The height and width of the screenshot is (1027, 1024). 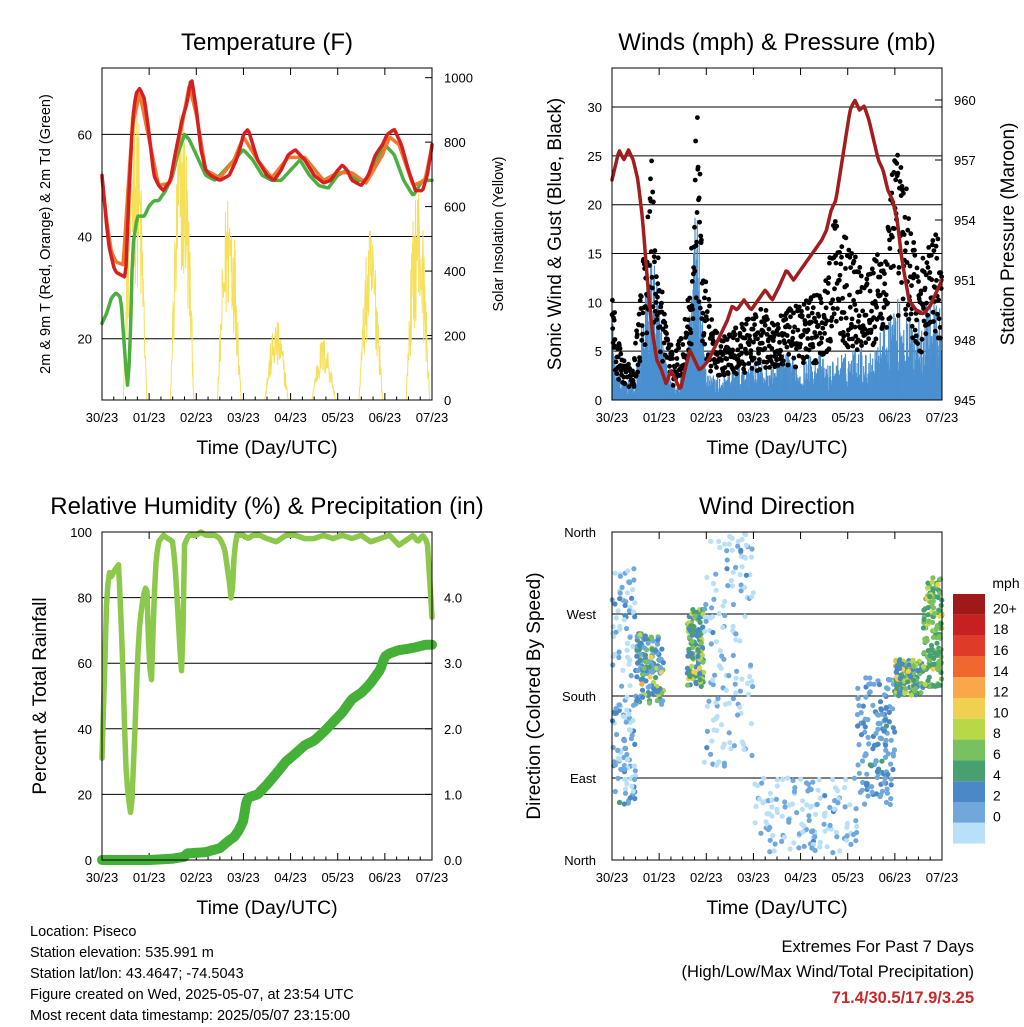 I want to click on y-axis-label: Direction (Colored By Speed), so click(x=534, y=695).